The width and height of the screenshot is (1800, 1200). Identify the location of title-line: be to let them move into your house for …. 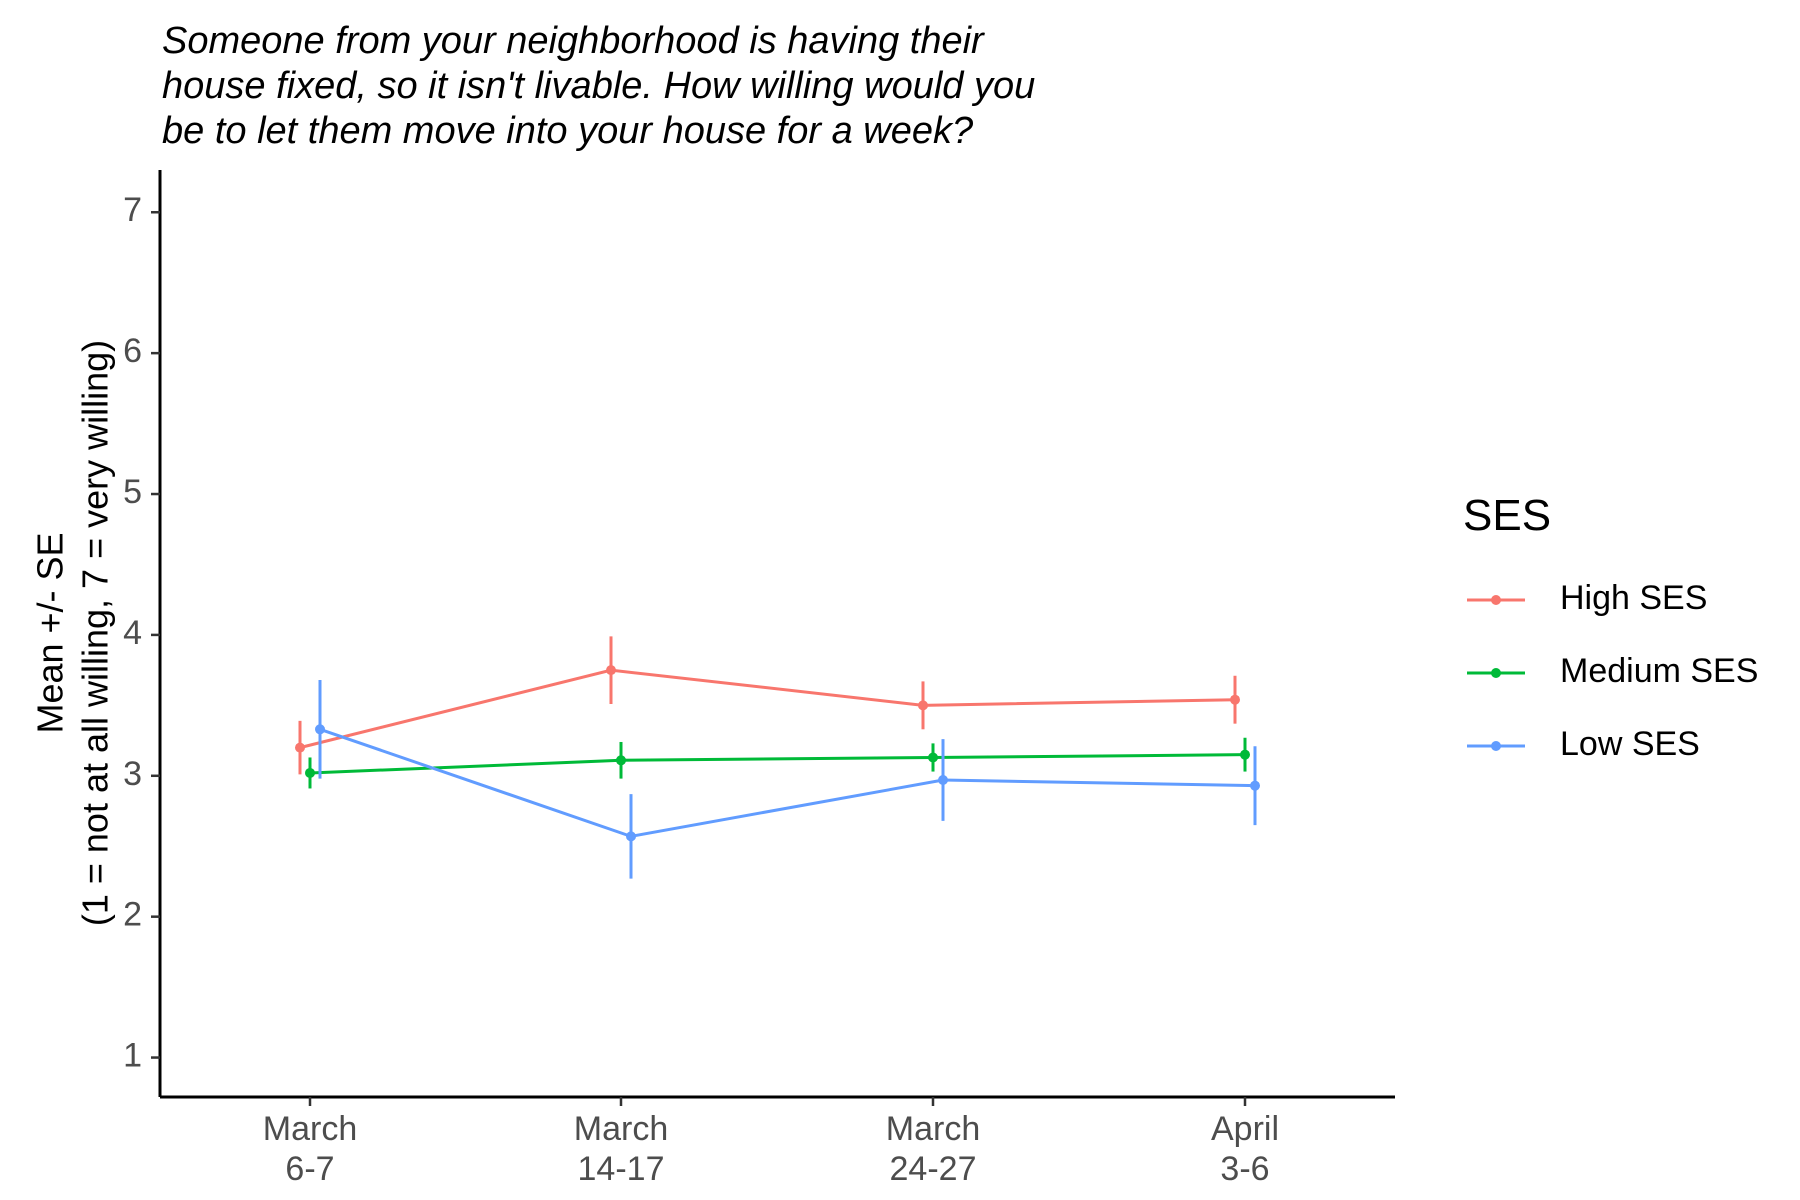
(568, 131).